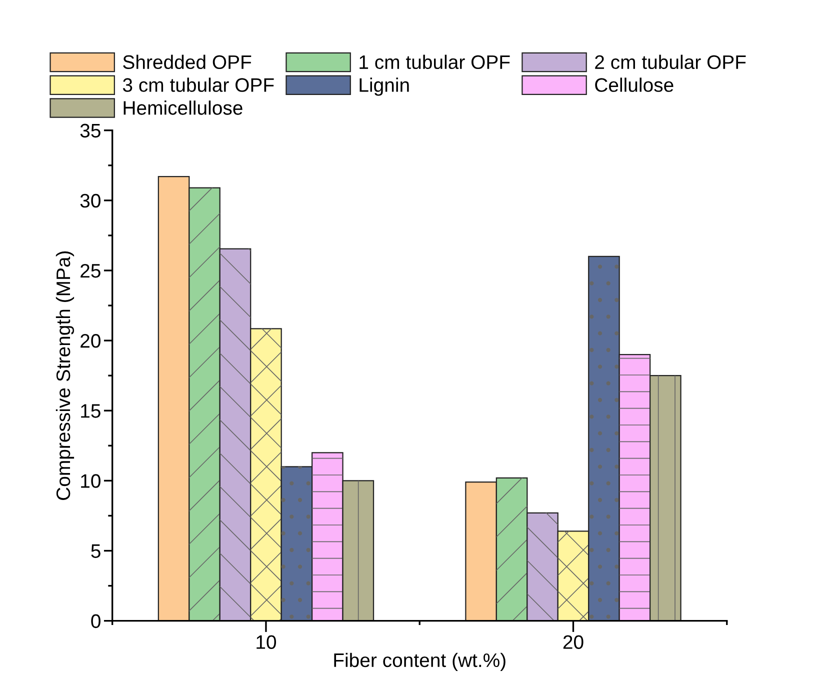 The width and height of the screenshot is (826, 686). What do you see at coordinates (183, 107) in the screenshot?
I see `legend-label: Hemicellulose` at bounding box center [183, 107].